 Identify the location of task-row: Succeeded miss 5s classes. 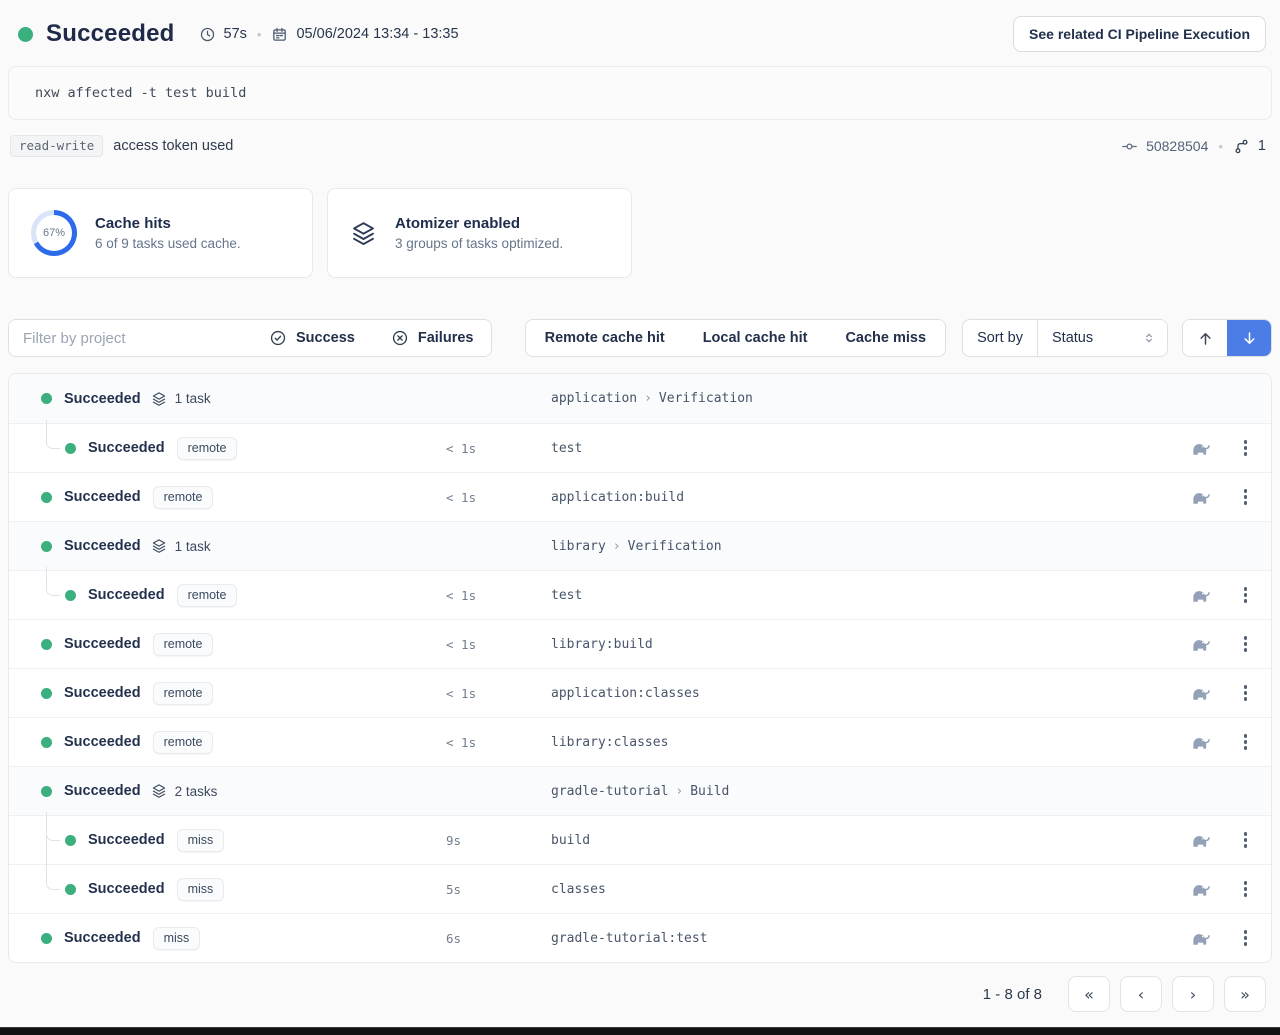
(640, 862).